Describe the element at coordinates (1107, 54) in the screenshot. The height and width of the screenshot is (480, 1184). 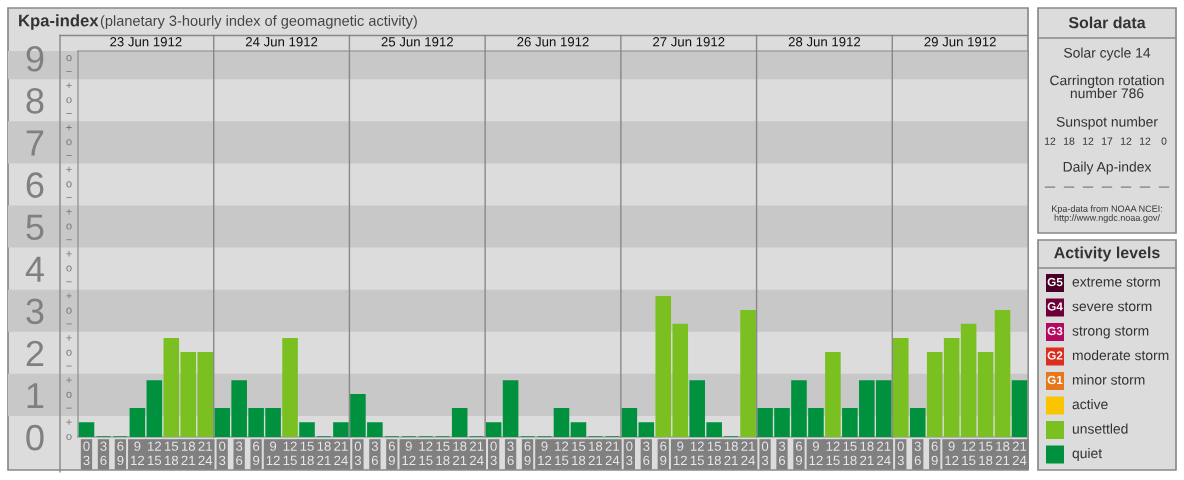
I see `text: Solar cycle 14` at that location.